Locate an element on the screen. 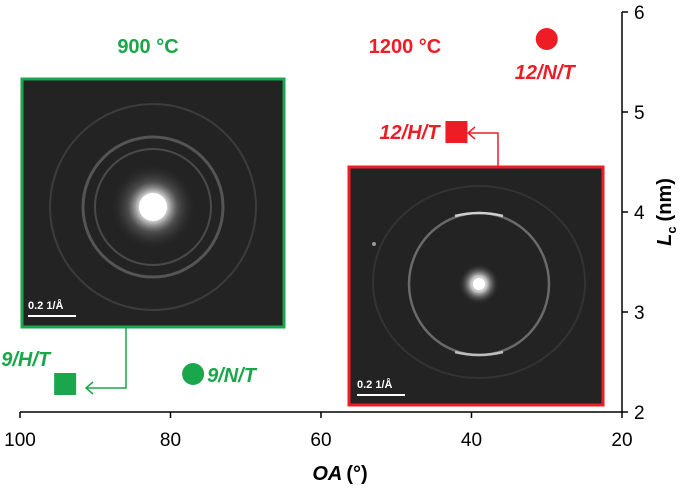 The image size is (681, 488). y-axis-unit: (nm) is located at coordinates (665, 199).